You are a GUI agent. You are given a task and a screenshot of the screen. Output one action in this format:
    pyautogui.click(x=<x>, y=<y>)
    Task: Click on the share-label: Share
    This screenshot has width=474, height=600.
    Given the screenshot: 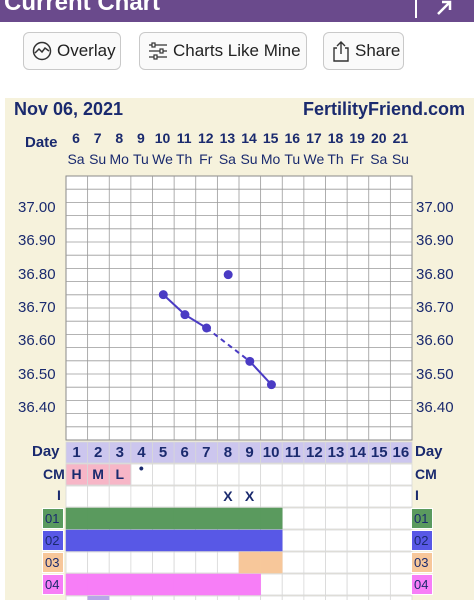 What is the action you would take?
    pyautogui.click(x=378, y=50)
    